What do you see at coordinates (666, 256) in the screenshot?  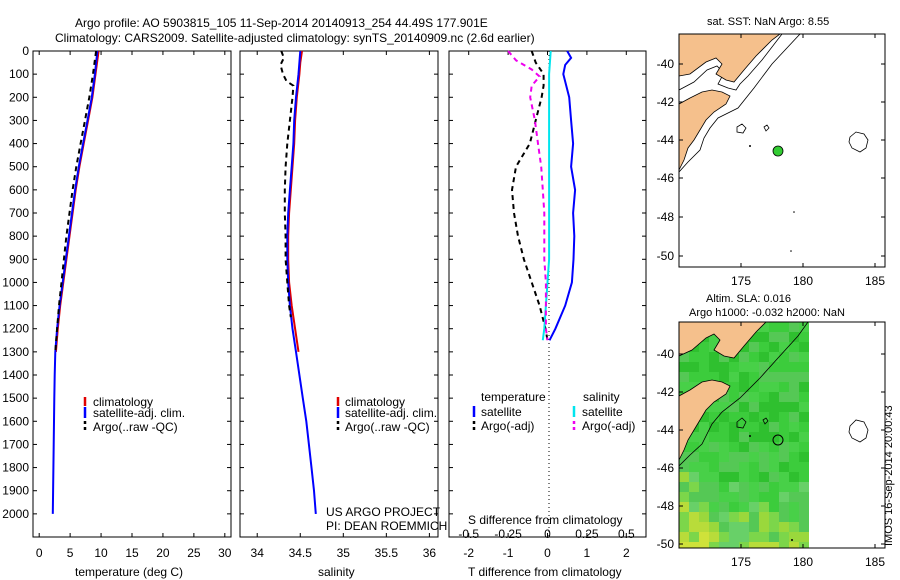 I see `map-y-tick-label: -50` at bounding box center [666, 256].